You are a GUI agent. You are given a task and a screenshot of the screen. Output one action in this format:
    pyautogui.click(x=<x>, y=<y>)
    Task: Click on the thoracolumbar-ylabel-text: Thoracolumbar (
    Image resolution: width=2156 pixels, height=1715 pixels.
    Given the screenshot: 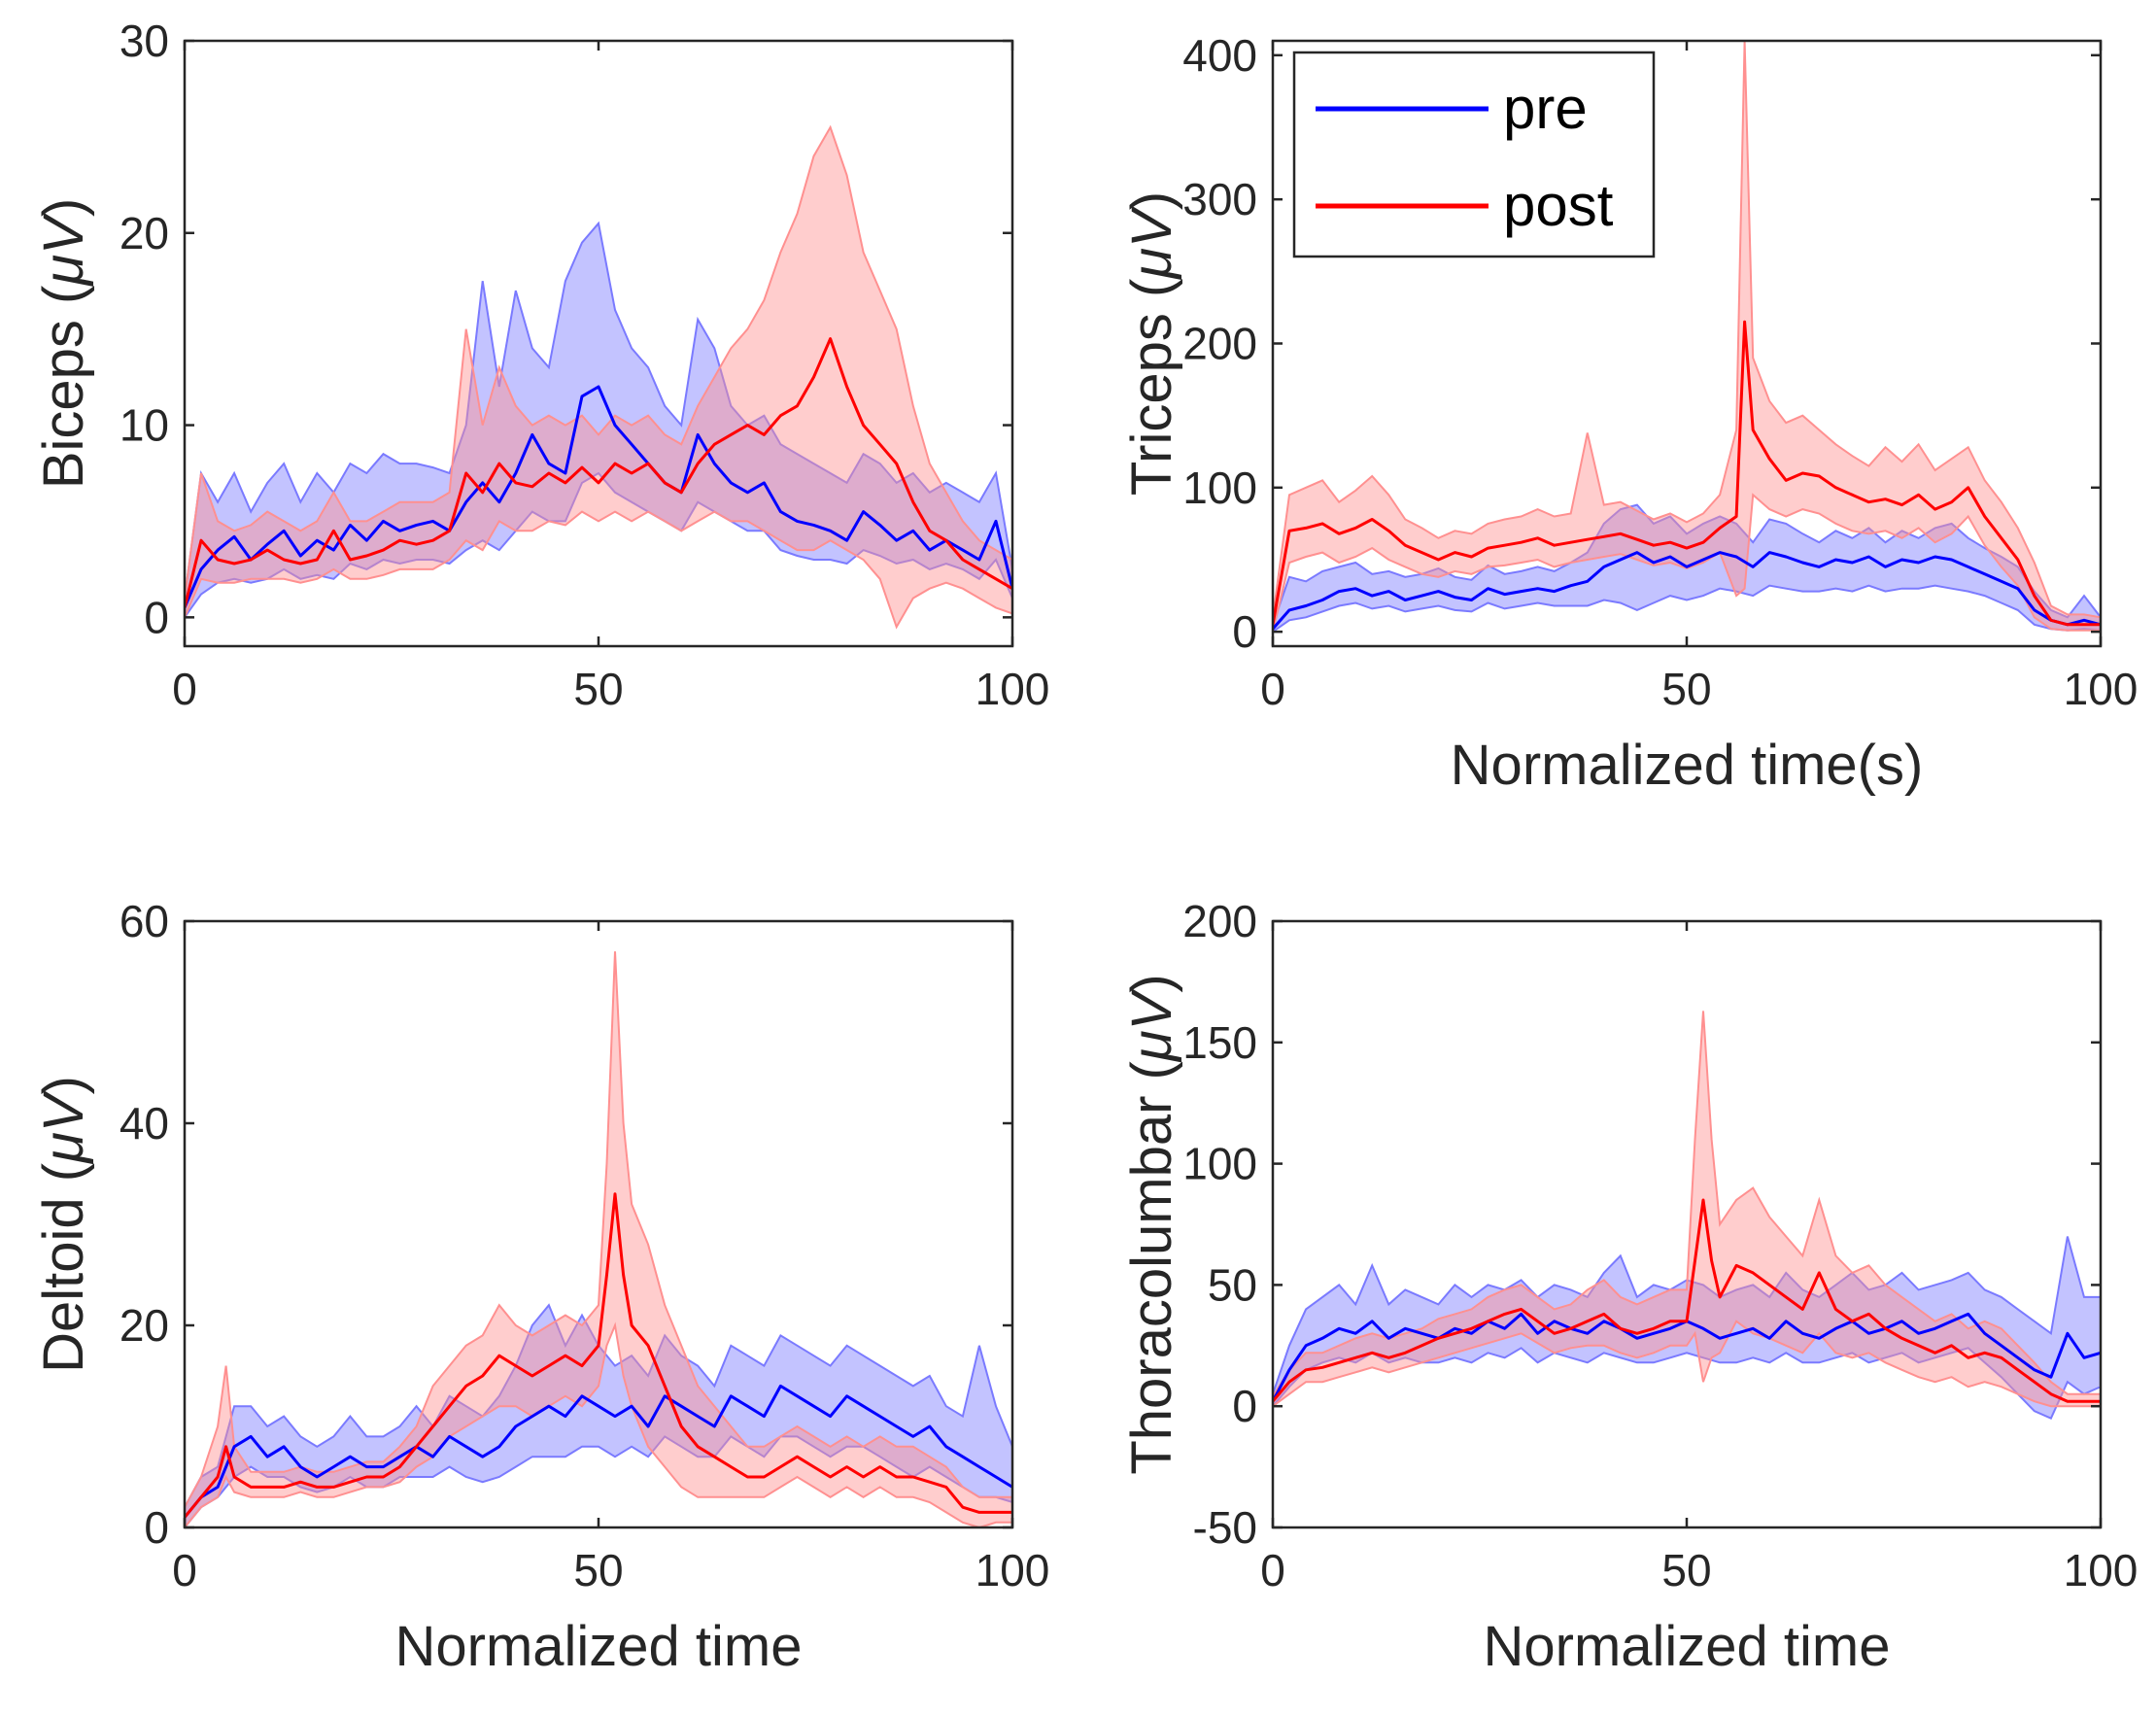 What is the action you would take?
    pyautogui.click(x=1151, y=1268)
    